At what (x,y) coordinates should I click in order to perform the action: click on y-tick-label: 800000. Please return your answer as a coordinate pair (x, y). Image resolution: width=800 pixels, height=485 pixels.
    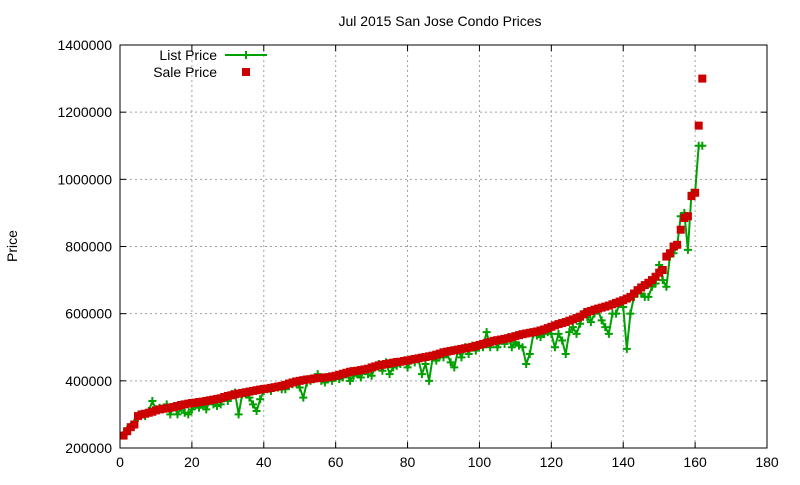
    Looking at the image, I should click on (88, 247).